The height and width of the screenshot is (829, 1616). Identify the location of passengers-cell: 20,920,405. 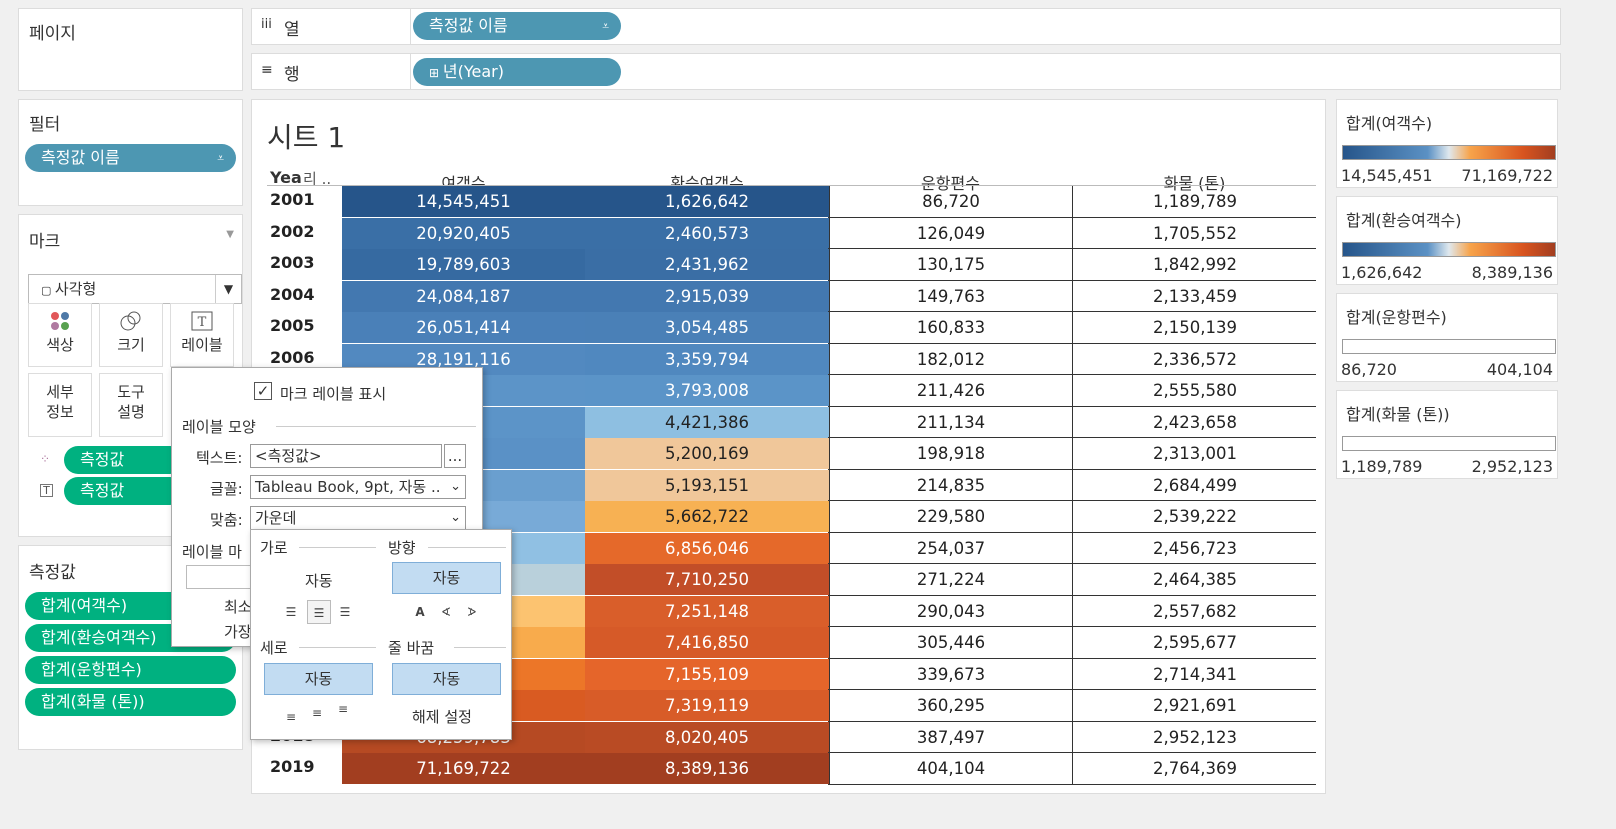
(463, 233).